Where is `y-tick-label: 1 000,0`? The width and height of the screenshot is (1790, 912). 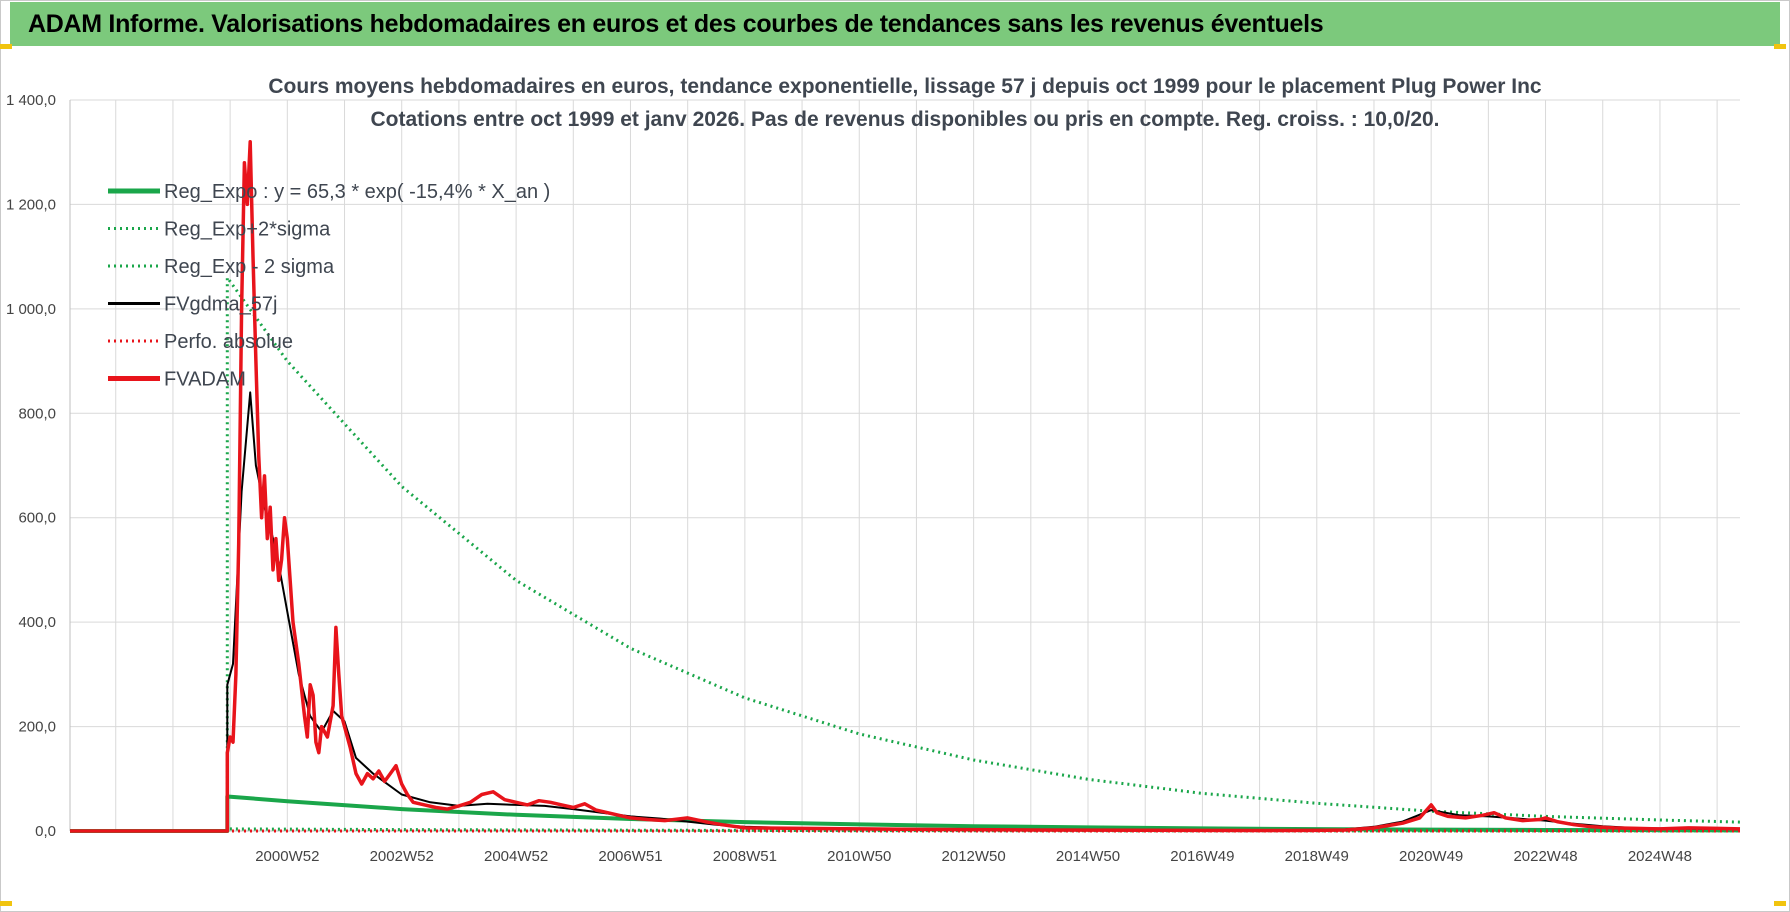
y-tick-label: 1 000,0 is located at coordinates (31, 309).